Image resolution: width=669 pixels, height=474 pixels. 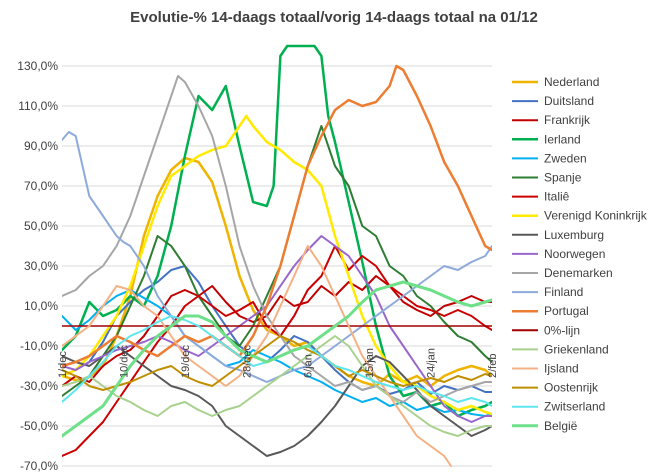 I want to click on legend-label: Duitsland, so click(x=569, y=101).